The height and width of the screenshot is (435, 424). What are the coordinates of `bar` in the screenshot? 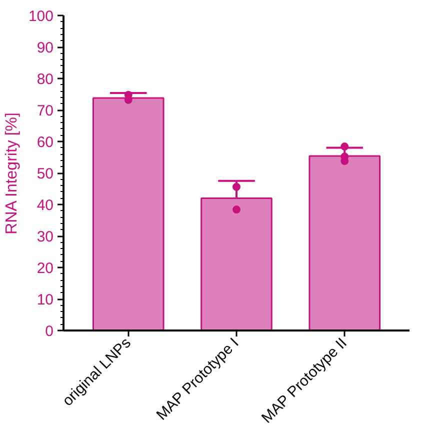 It's located at (344, 242).